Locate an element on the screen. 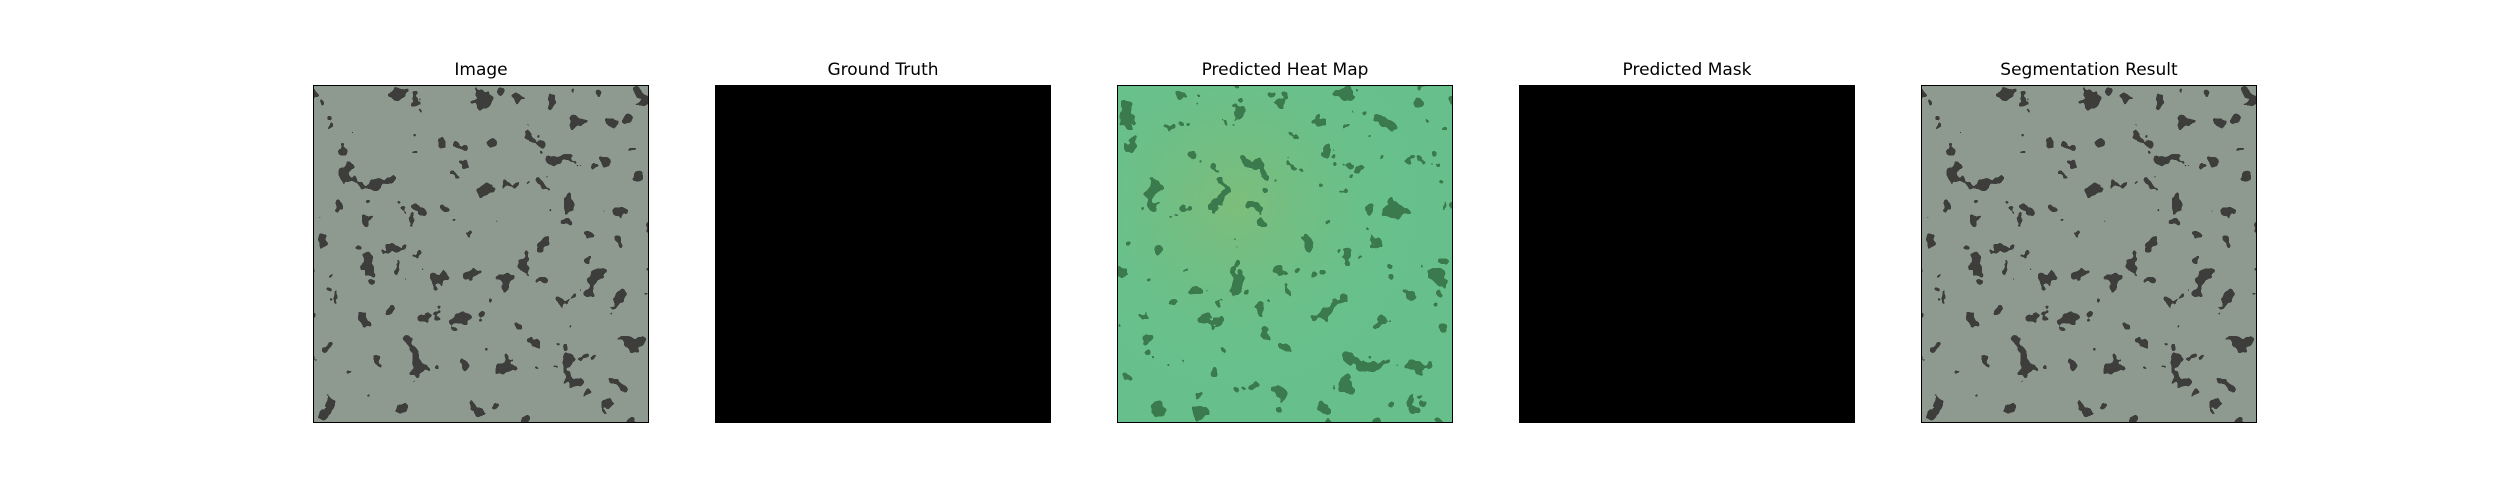  panel-predicted-mask: Predicted Mask is located at coordinates (1687, 250).